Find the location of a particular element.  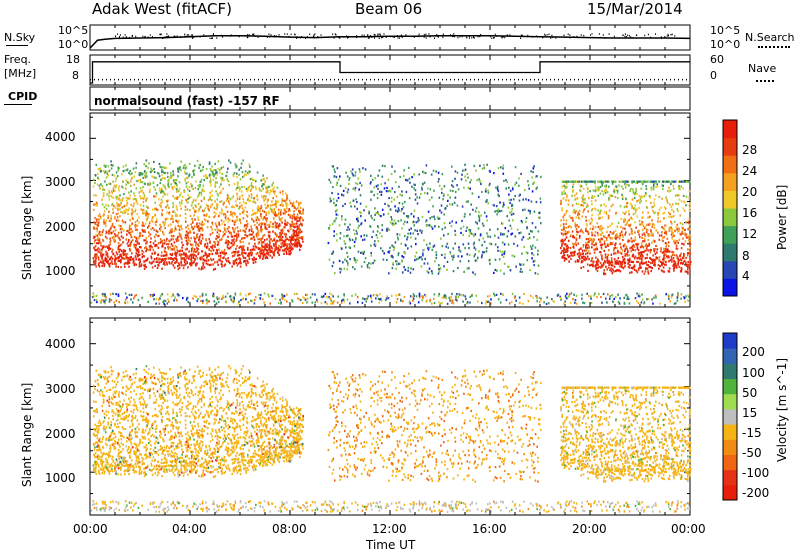

xtick-3: 12:00 is located at coordinates (389, 529).